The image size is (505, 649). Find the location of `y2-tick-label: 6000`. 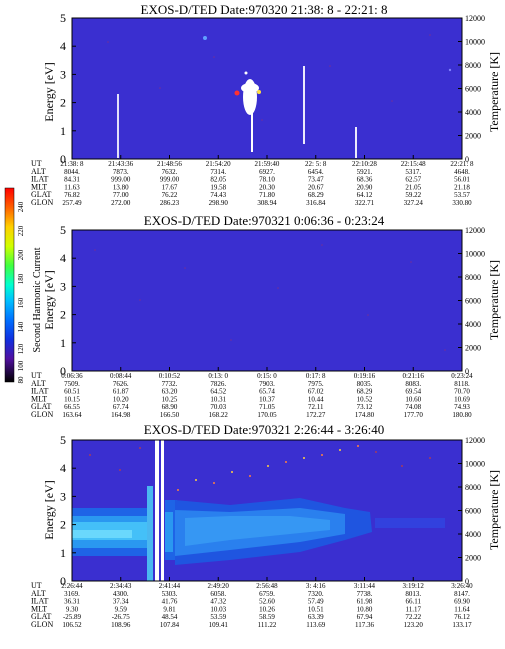

y2-tick-label: 6000 is located at coordinates (473, 511).